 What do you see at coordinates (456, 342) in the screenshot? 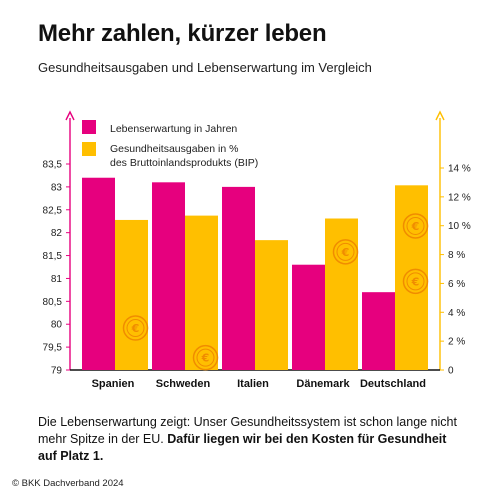
I see `right-tick-label: 2 %` at bounding box center [456, 342].